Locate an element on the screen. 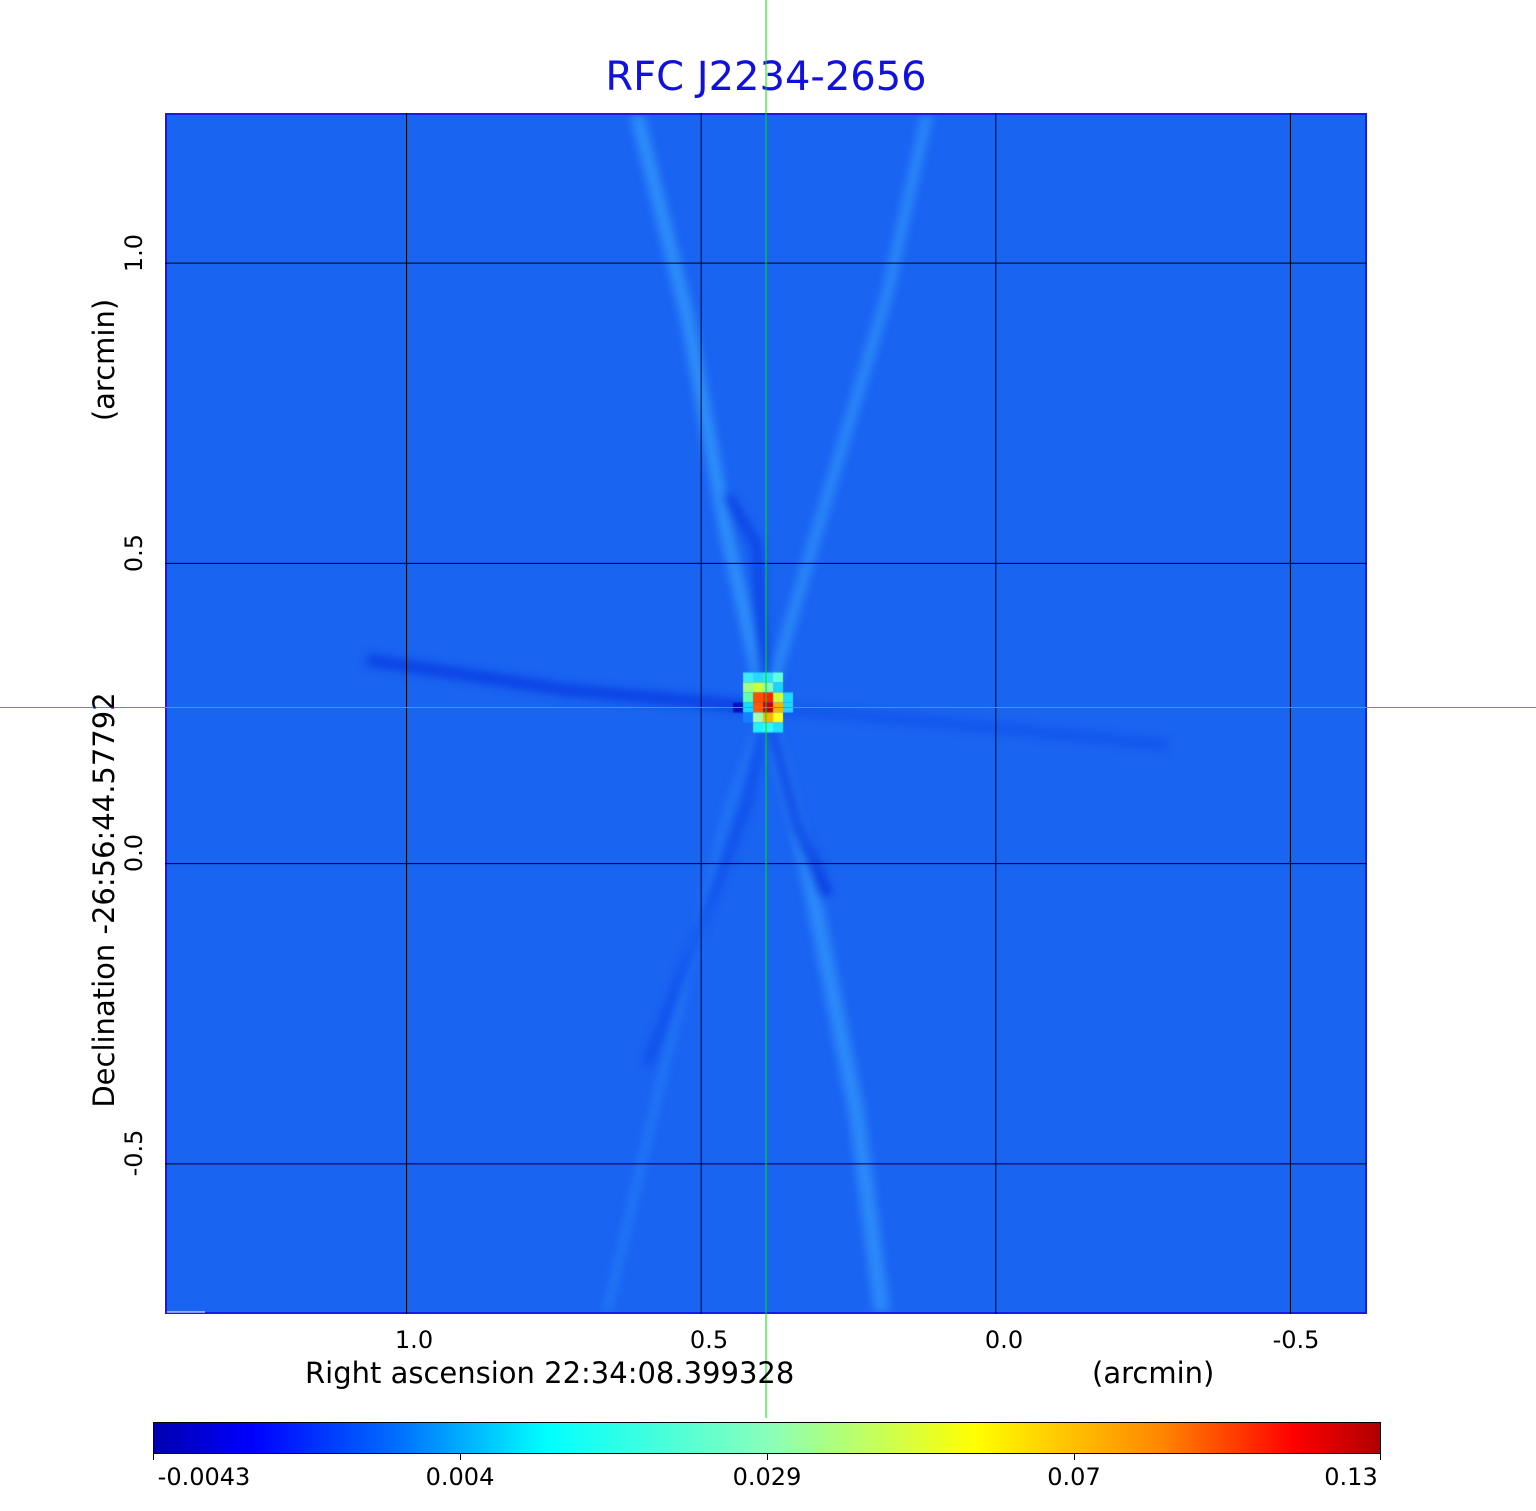 The width and height of the screenshot is (1536, 1511). x-axis-unit: (arcmin) is located at coordinates (1153, 1373).